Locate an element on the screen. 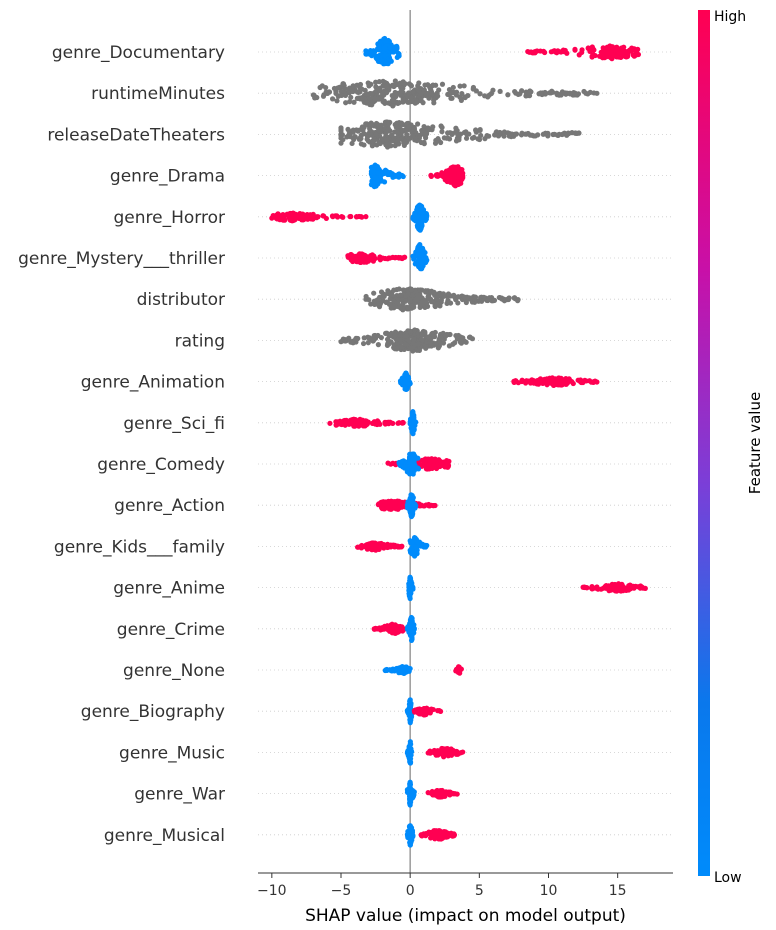 Image resolution: width=776 pixels, height=930 pixels. colorbar-low-label: Low is located at coordinates (728, 878).